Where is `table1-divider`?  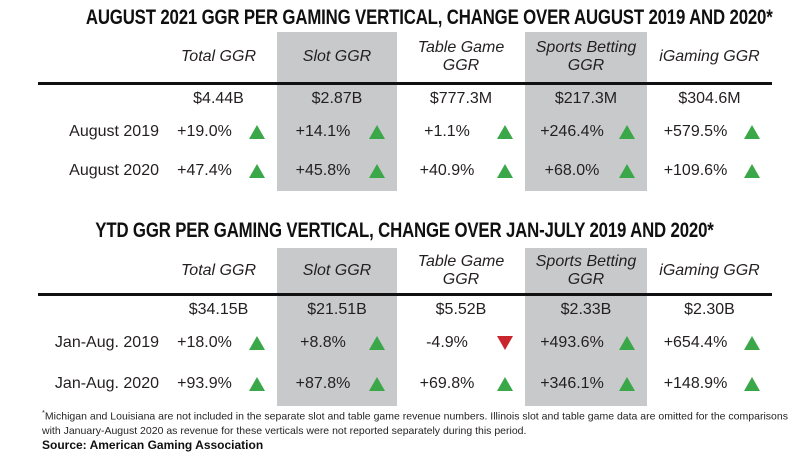 table1-divider is located at coordinates (405, 83).